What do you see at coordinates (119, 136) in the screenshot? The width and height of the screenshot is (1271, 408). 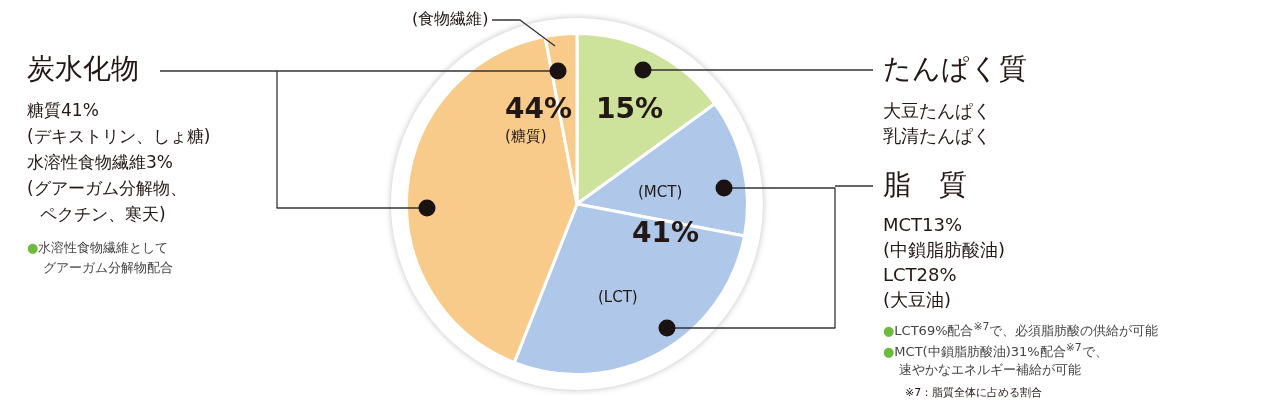 I see `text: (デキストリン、しょ糖)` at bounding box center [119, 136].